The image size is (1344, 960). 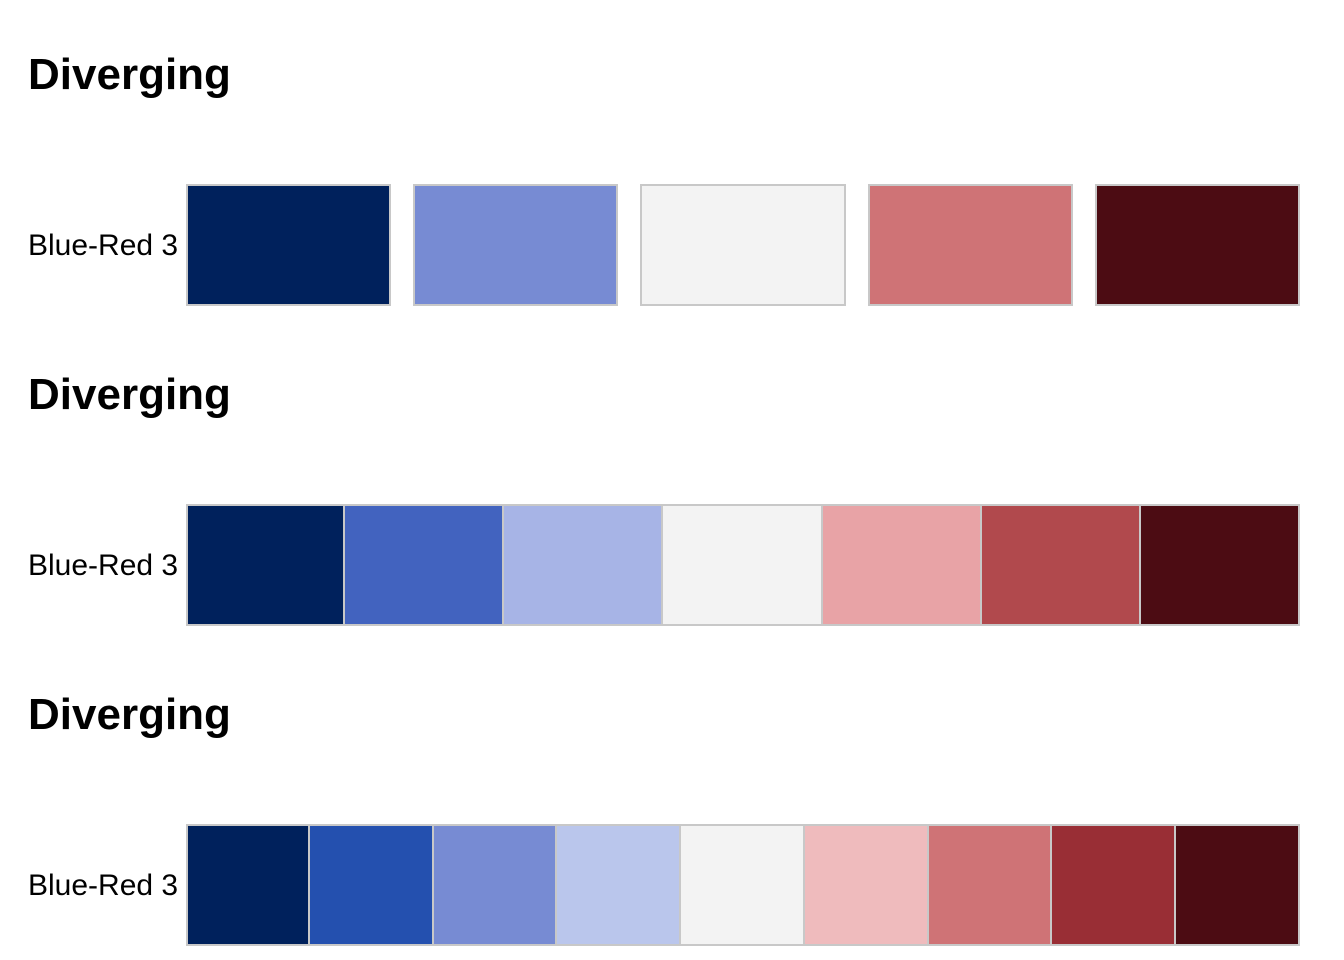 I want to click on palette-label-3: Blue-Red 3, so click(x=103, y=886).